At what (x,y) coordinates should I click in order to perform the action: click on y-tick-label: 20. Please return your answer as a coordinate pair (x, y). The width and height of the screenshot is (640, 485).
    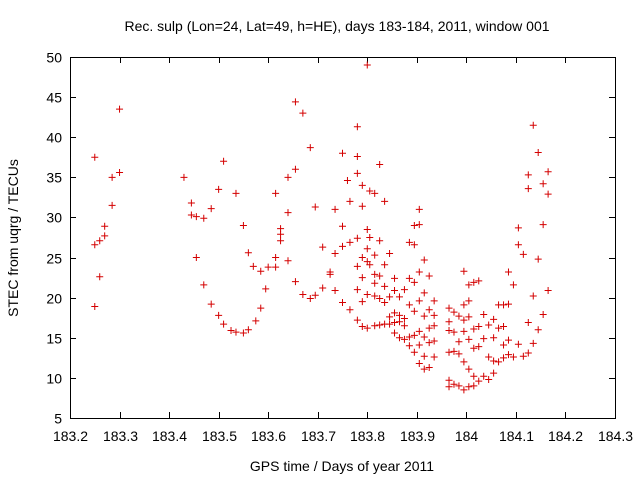
    Looking at the image, I should click on (54, 299).